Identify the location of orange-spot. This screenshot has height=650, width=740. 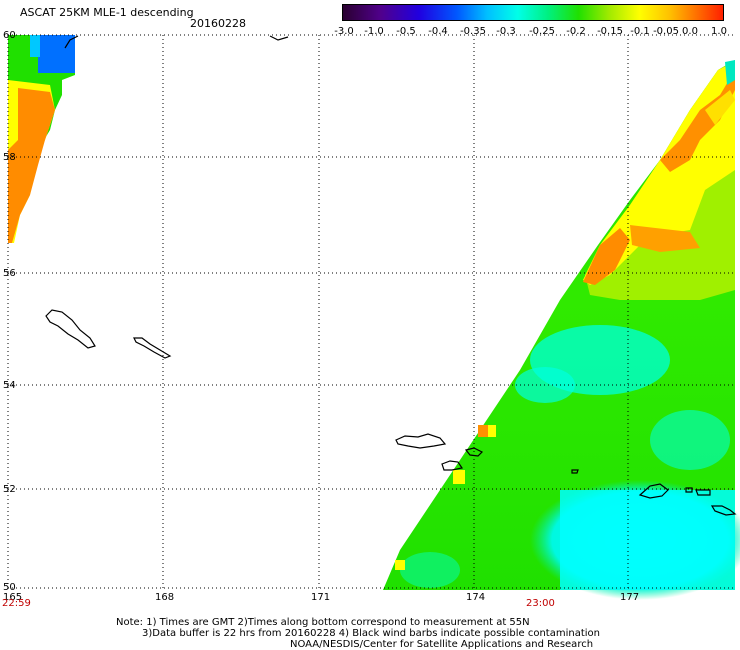
(483, 431).